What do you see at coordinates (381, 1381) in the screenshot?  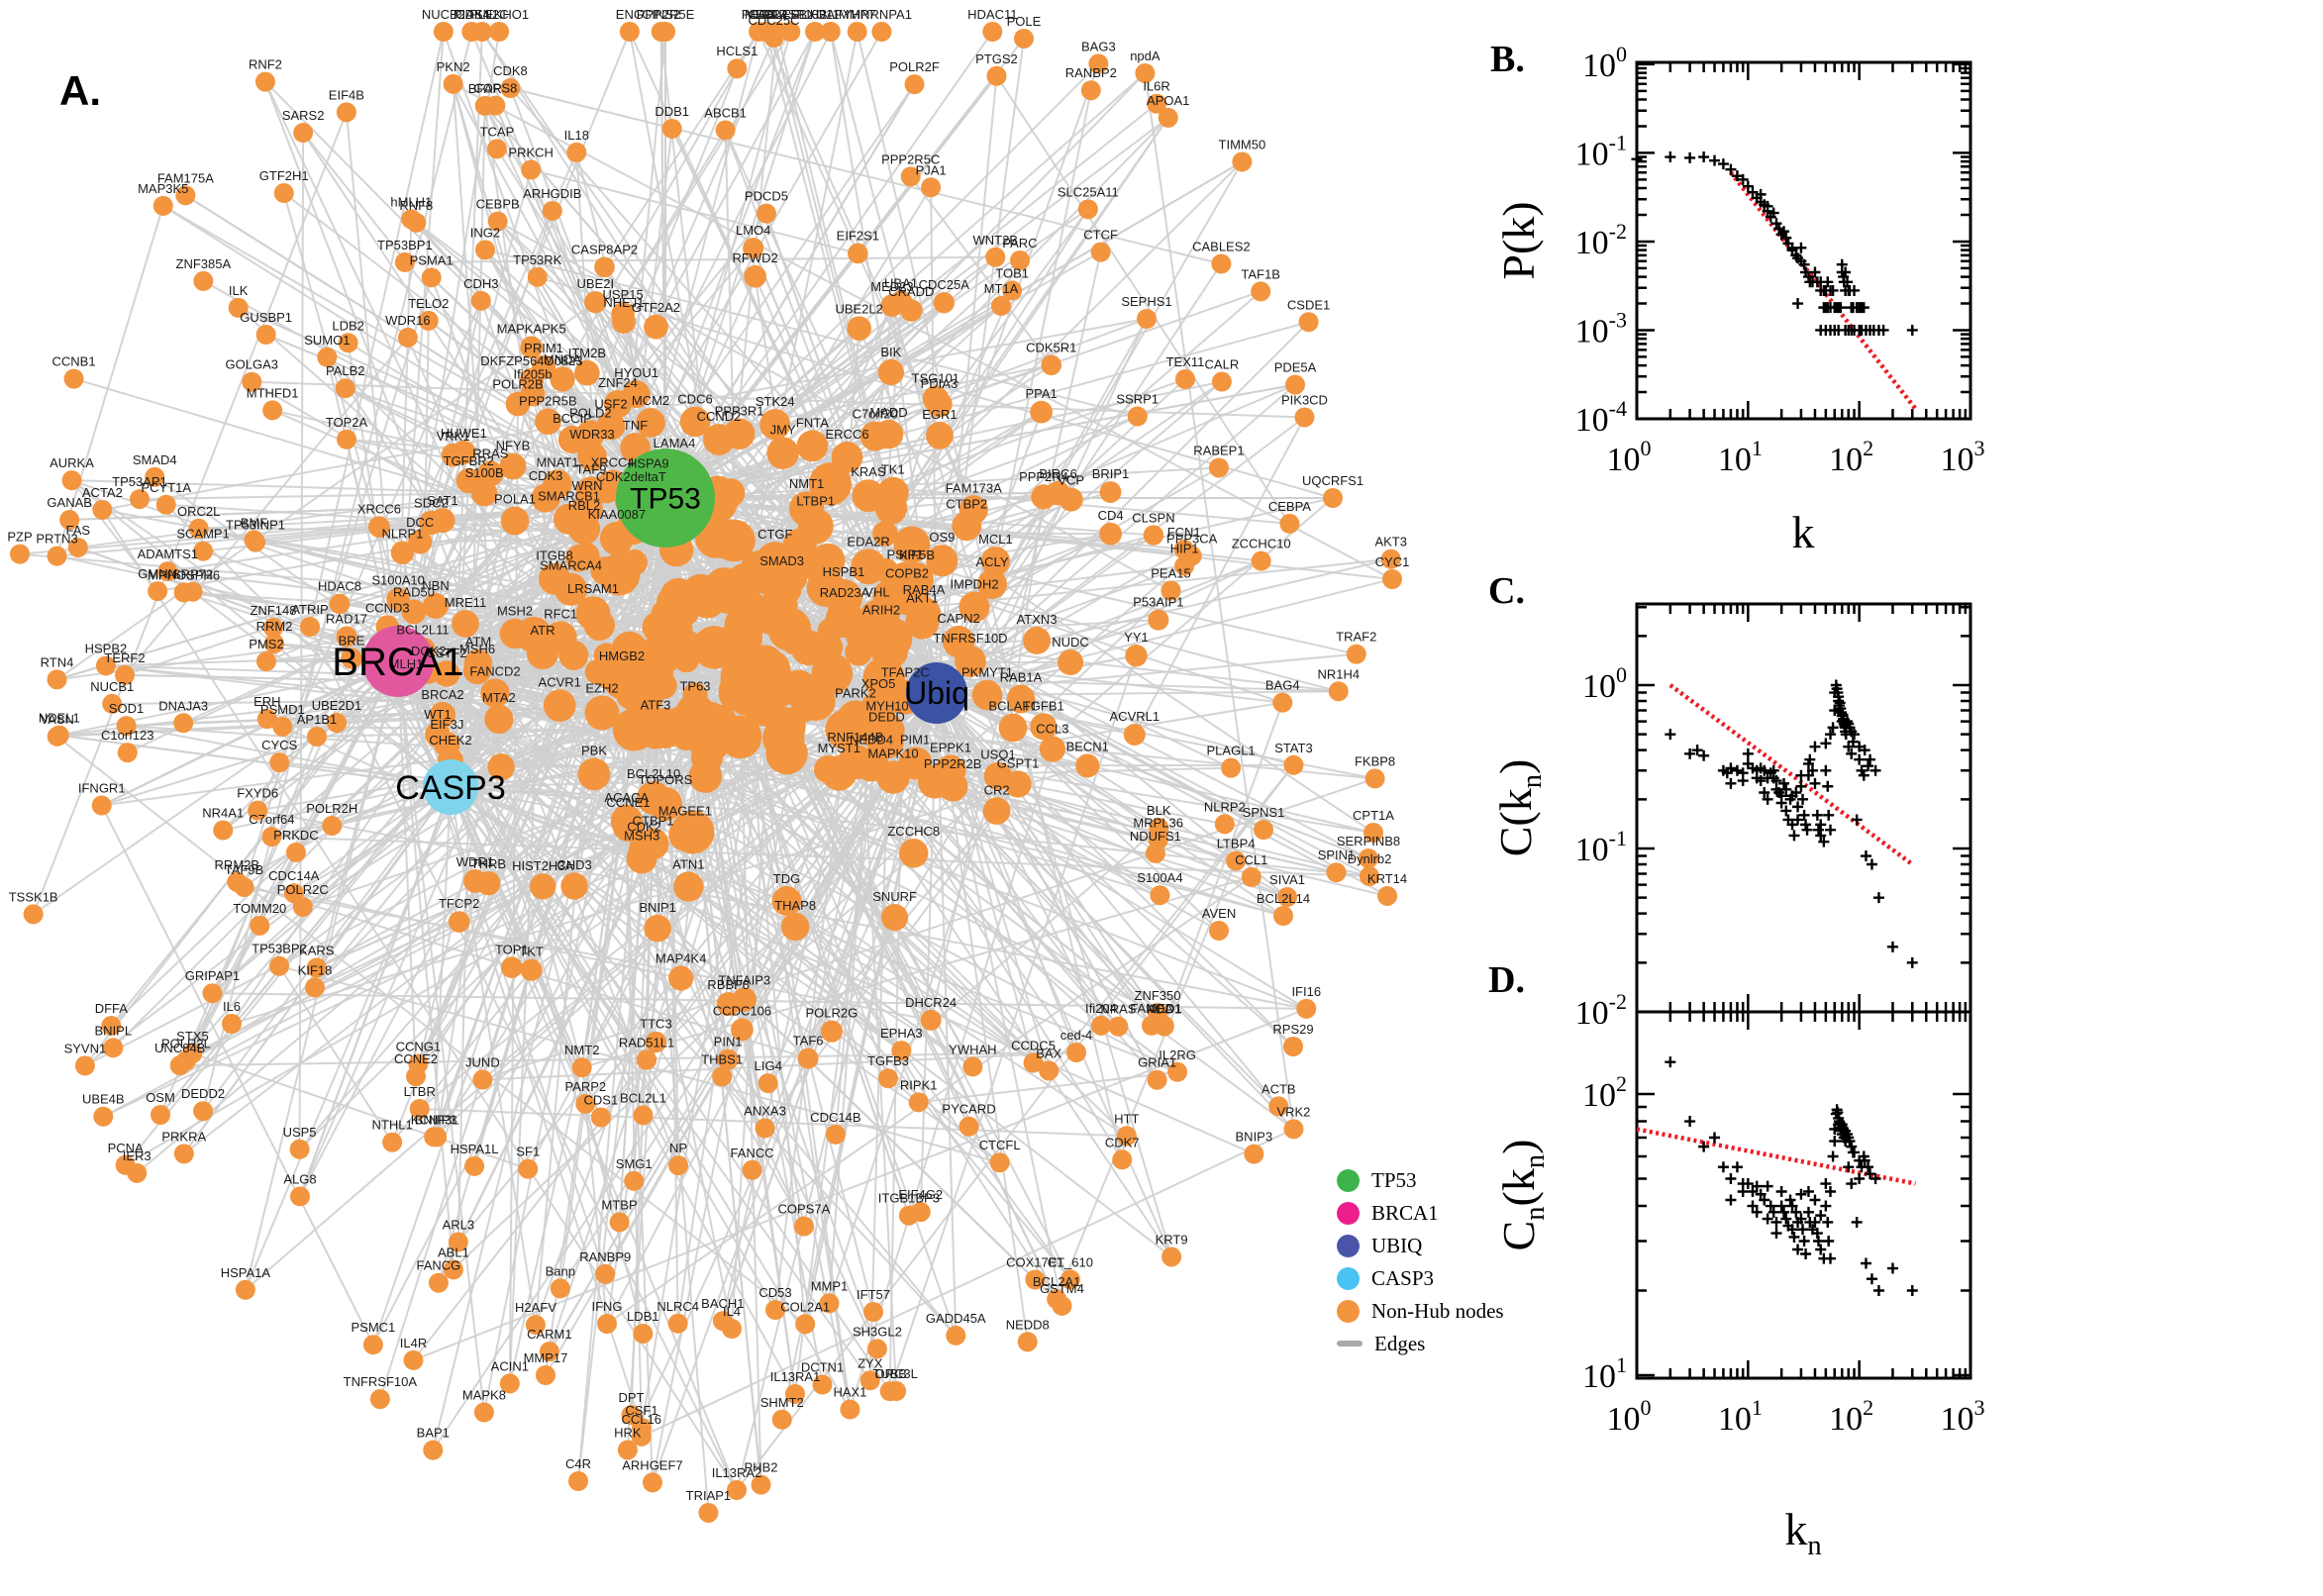 I see `node-label: TNFRSF10A` at bounding box center [381, 1381].